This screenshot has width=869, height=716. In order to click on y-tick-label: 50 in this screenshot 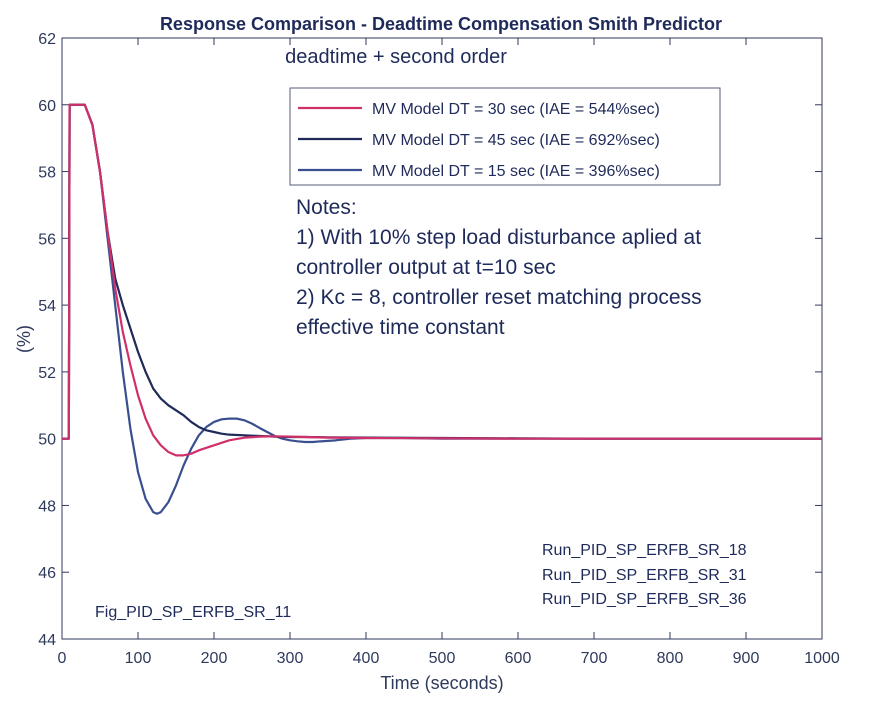, I will do `click(47, 440)`.